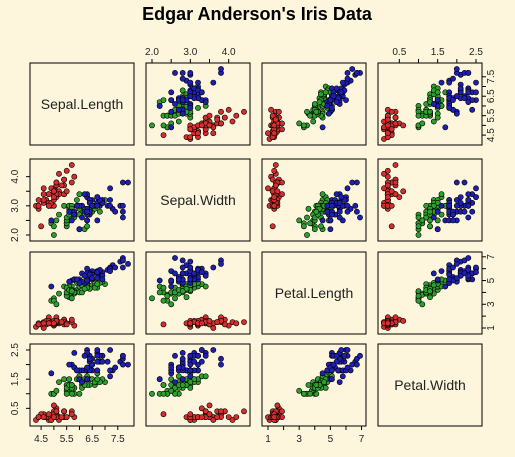 This screenshot has width=515, height=457. What do you see at coordinates (489, 292) in the screenshot?
I see `right-axis-petal-length: 1 3 5 7` at bounding box center [489, 292].